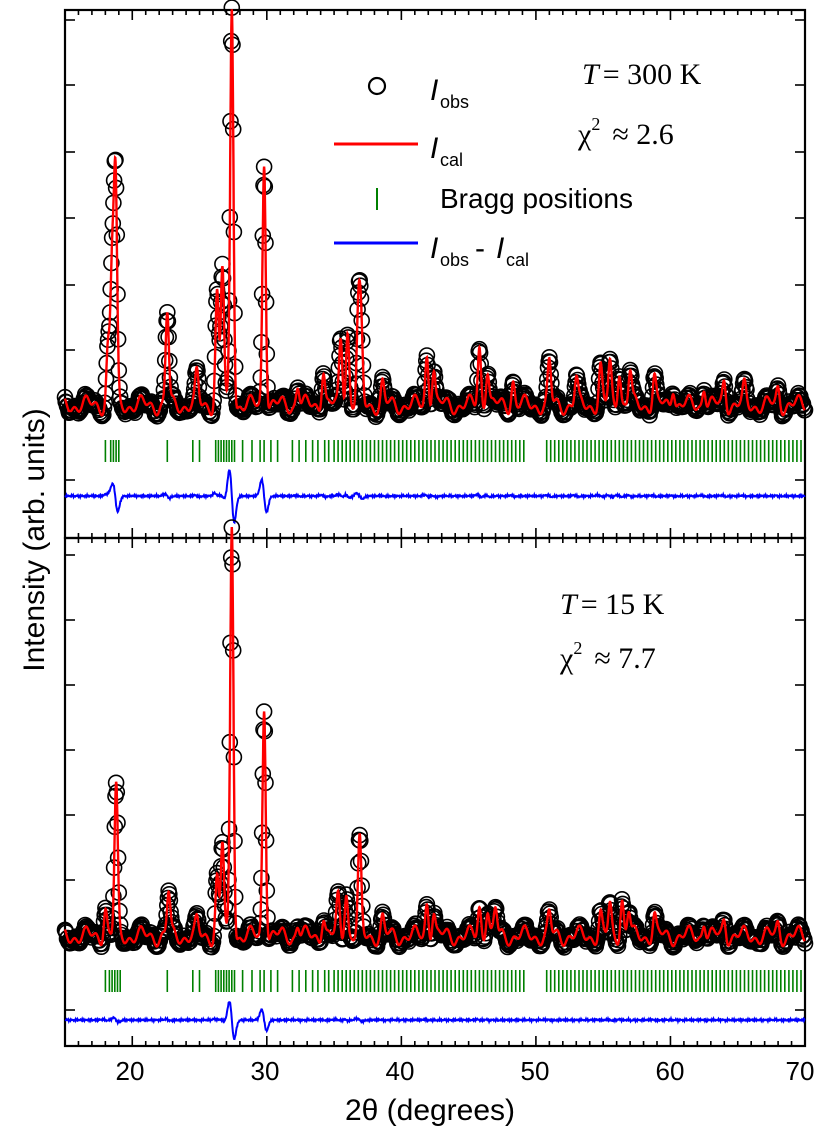  I want to click on legend-observed-marker, so click(377, 86).